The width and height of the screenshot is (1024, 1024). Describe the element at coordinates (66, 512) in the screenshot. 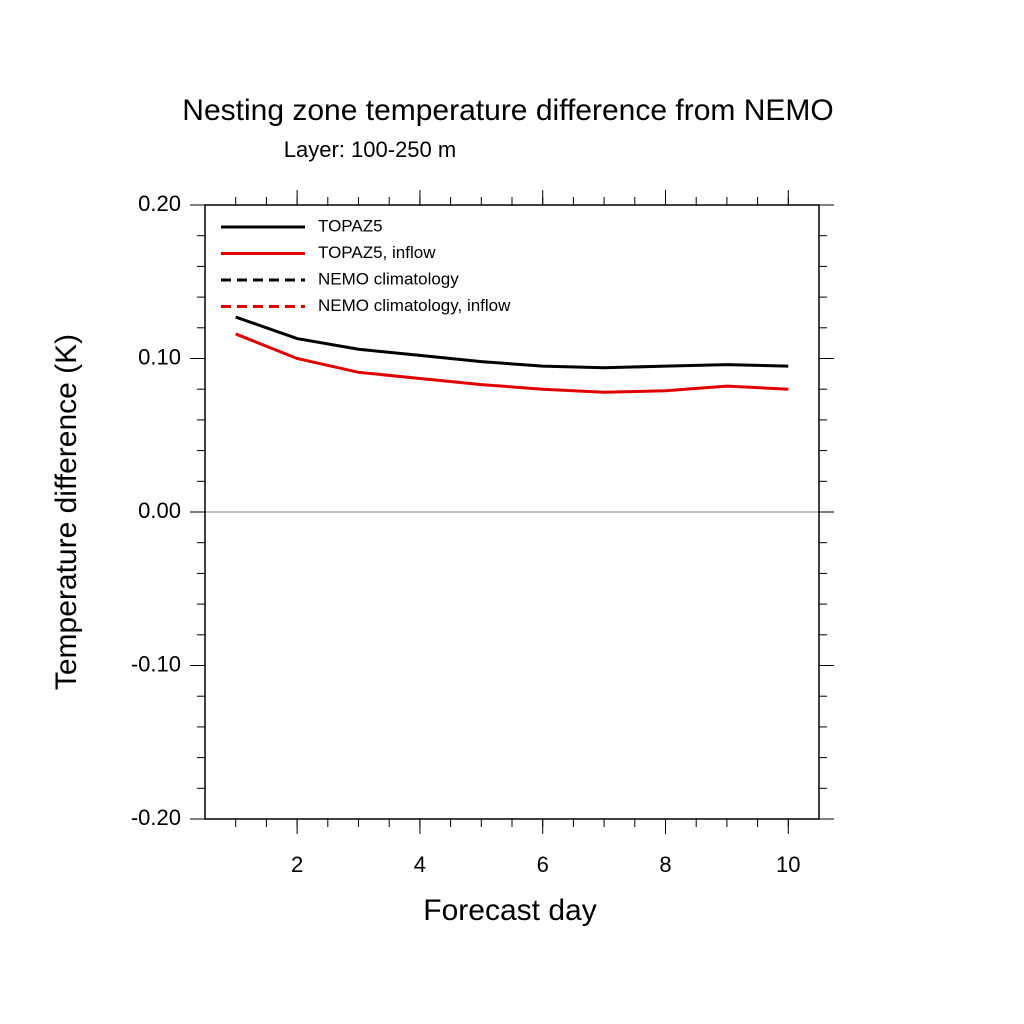

I see `y-axis-label: Temperature difference (K)` at that location.